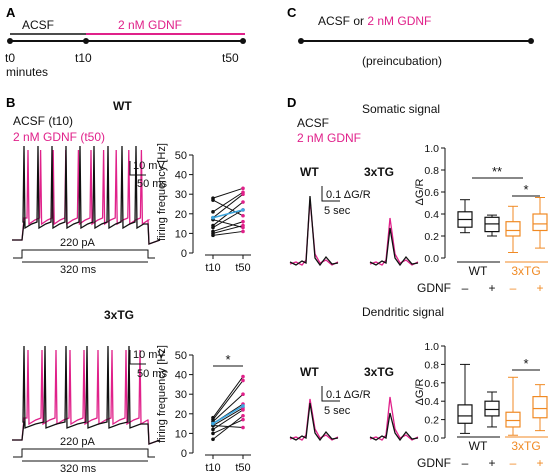  Describe the element at coordinates (181, 176) in the screenshot. I see `freq-y-tick-label: 40` at that location.